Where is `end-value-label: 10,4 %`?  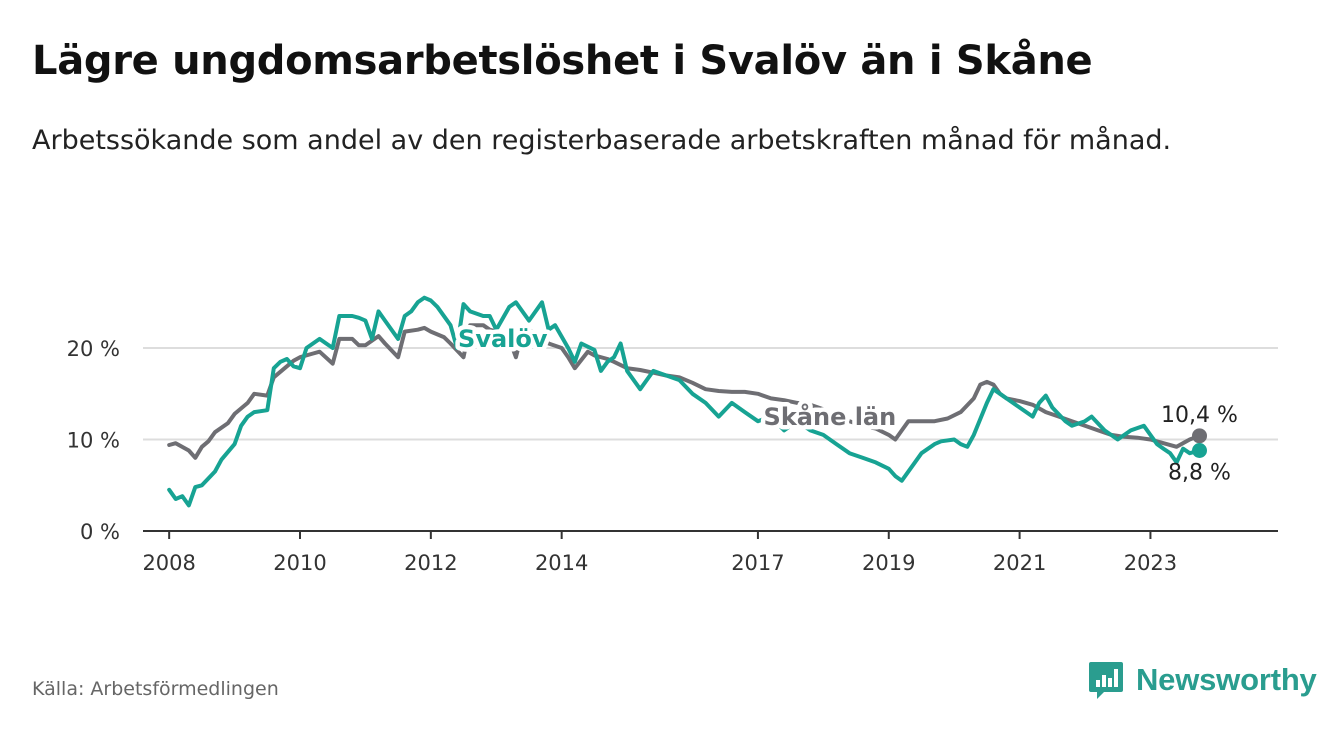 end-value-label: 10,4 % is located at coordinates (1199, 415).